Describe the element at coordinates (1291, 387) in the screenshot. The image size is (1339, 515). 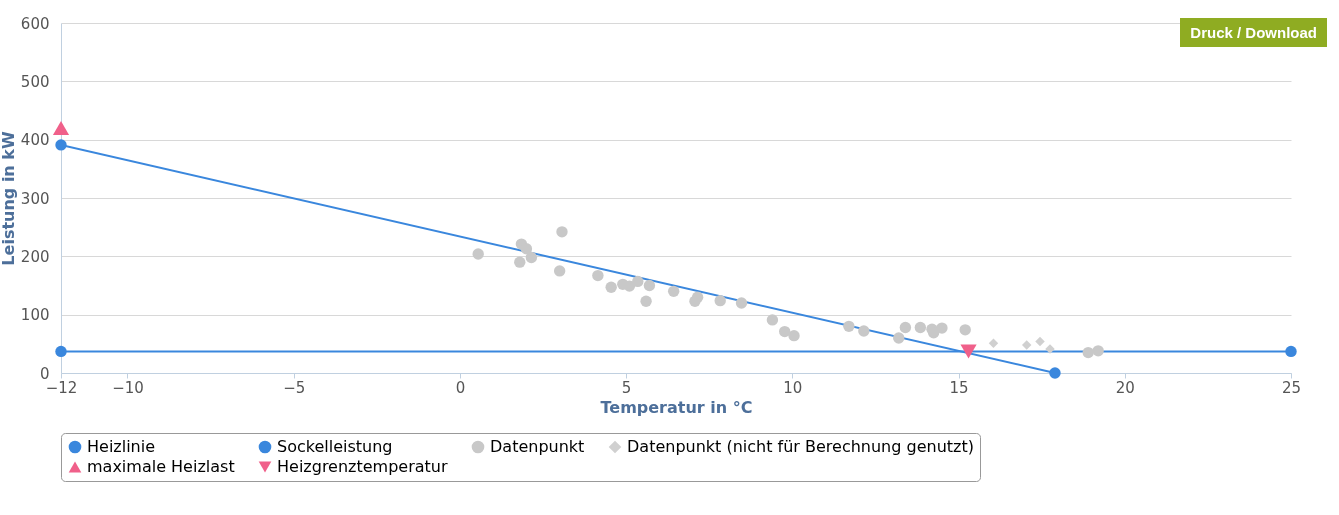
I see `x-tick-label: 25` at that location.